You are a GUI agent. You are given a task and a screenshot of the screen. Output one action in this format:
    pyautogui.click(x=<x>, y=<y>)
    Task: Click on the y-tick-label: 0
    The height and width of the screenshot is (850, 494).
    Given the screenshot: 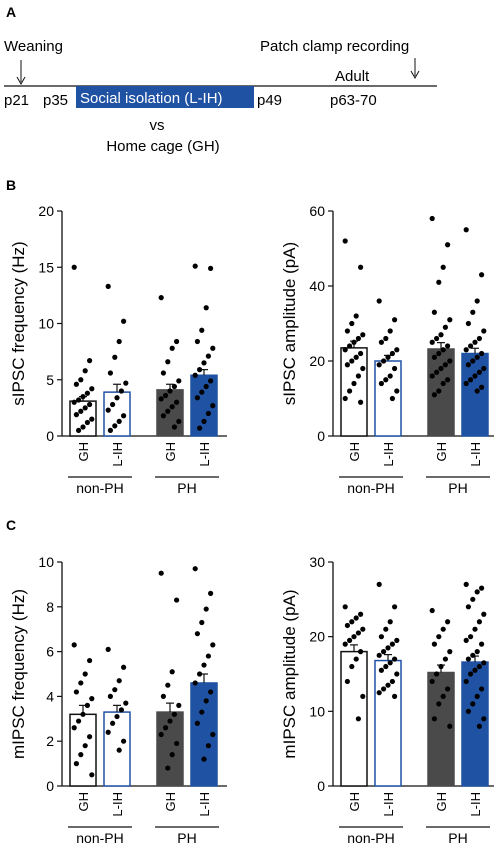 What is the action you would take?
    pyautogui.click(x=321, y=436)
    